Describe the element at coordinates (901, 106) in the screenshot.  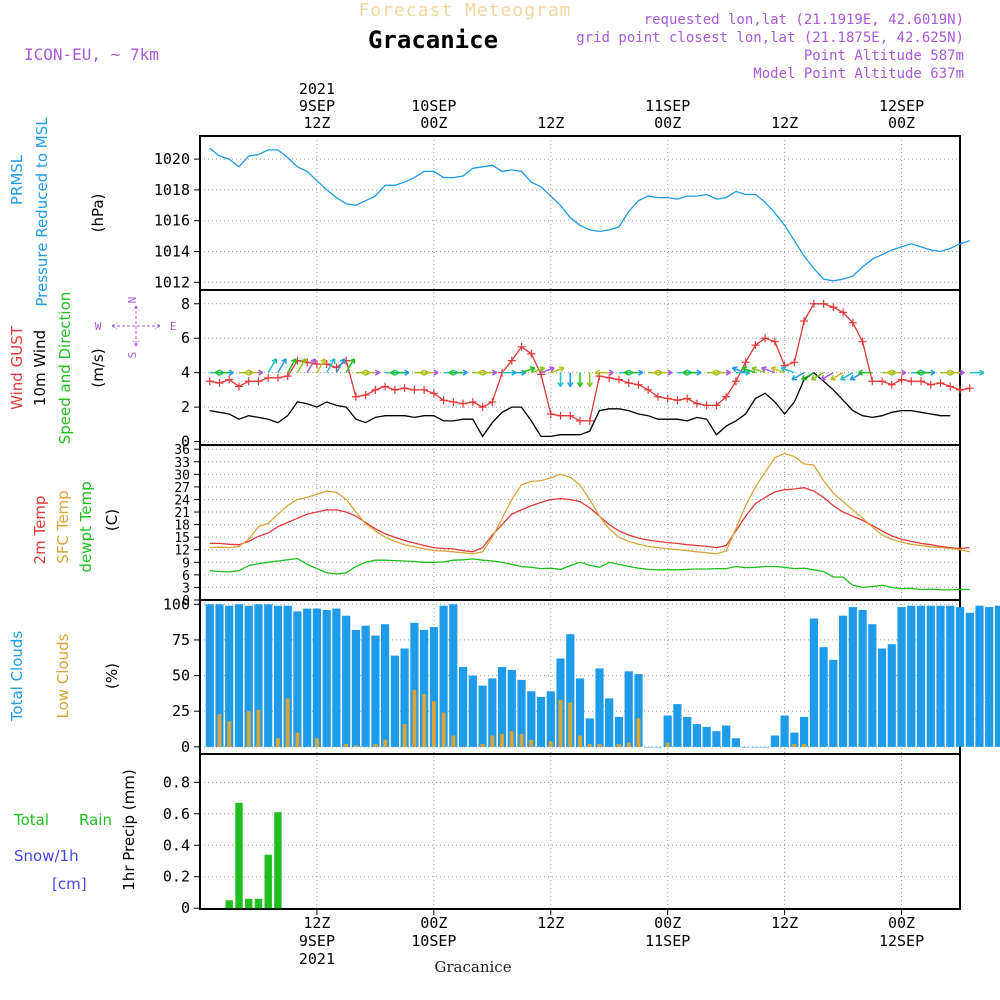
I see `time-tick-label-top: 12SEP` at that location.